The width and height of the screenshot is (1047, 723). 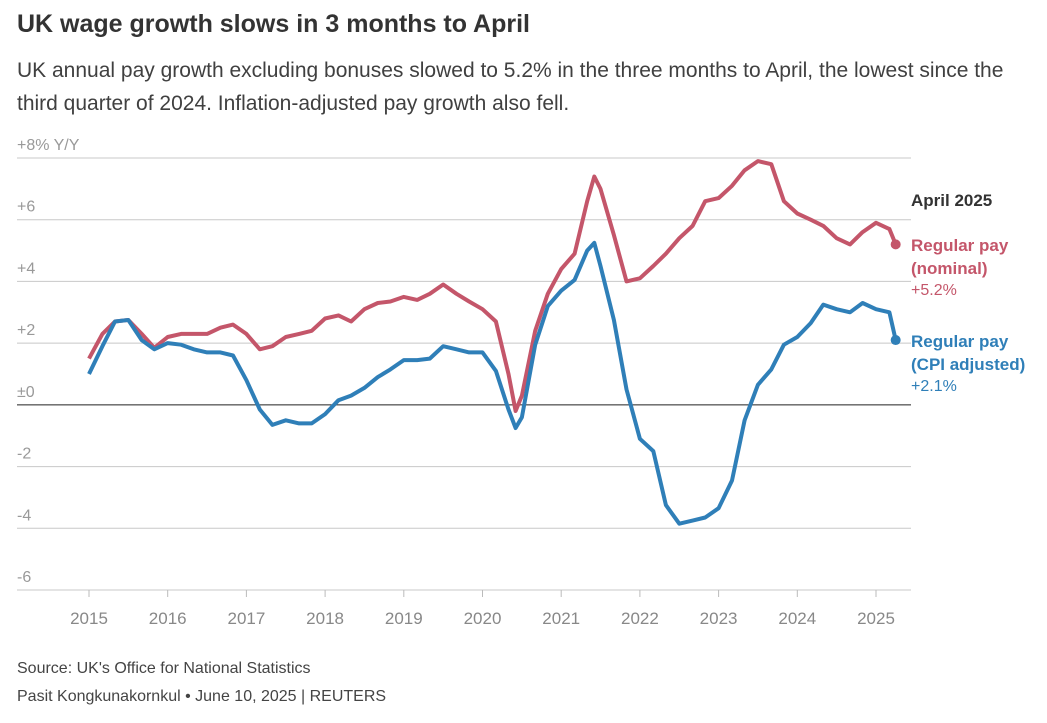 I want to click on x-tick-label: 2025, so click(x=876, y=618).